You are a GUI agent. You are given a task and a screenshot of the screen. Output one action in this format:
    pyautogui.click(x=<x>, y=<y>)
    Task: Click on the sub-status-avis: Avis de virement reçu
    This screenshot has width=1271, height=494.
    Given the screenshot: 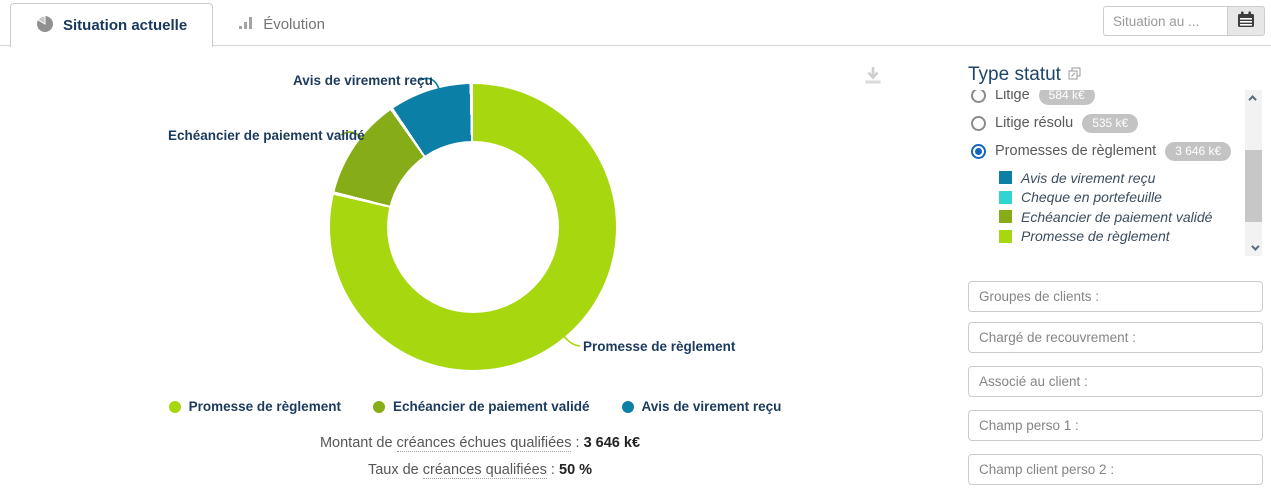 What is the action you would take?
    pyautogui.click(x=1119, y=178)
    